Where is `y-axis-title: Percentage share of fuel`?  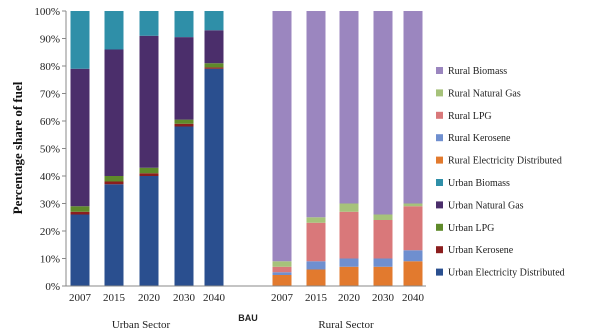
y-axis-title: Percentage share of fuel is located at coordinates (17, 147).